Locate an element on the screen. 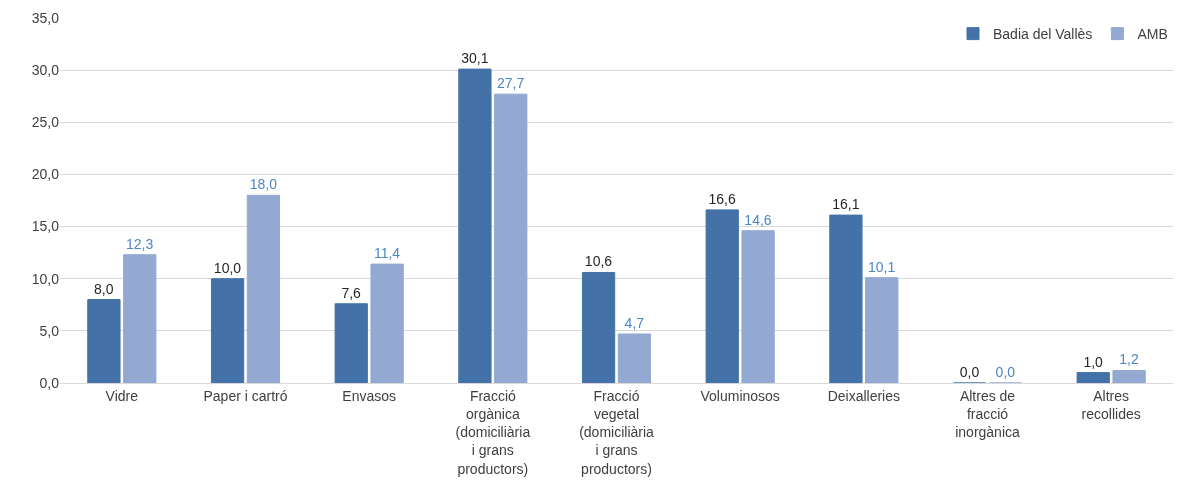 The width and height of the screenshot is (1183, 503). legend-label: Badia del Vallès is located at coordinates (1043, 34).